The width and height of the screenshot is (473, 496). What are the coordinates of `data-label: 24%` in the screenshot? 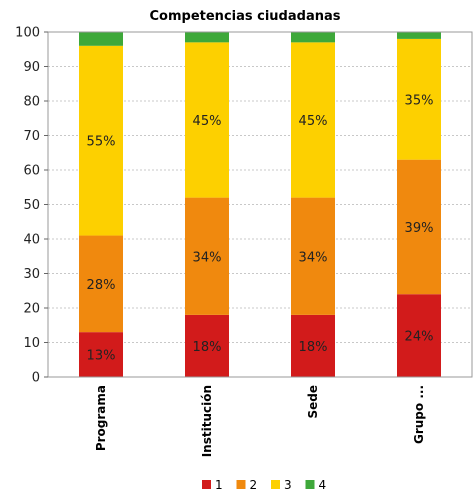 It's located at (419, 337).